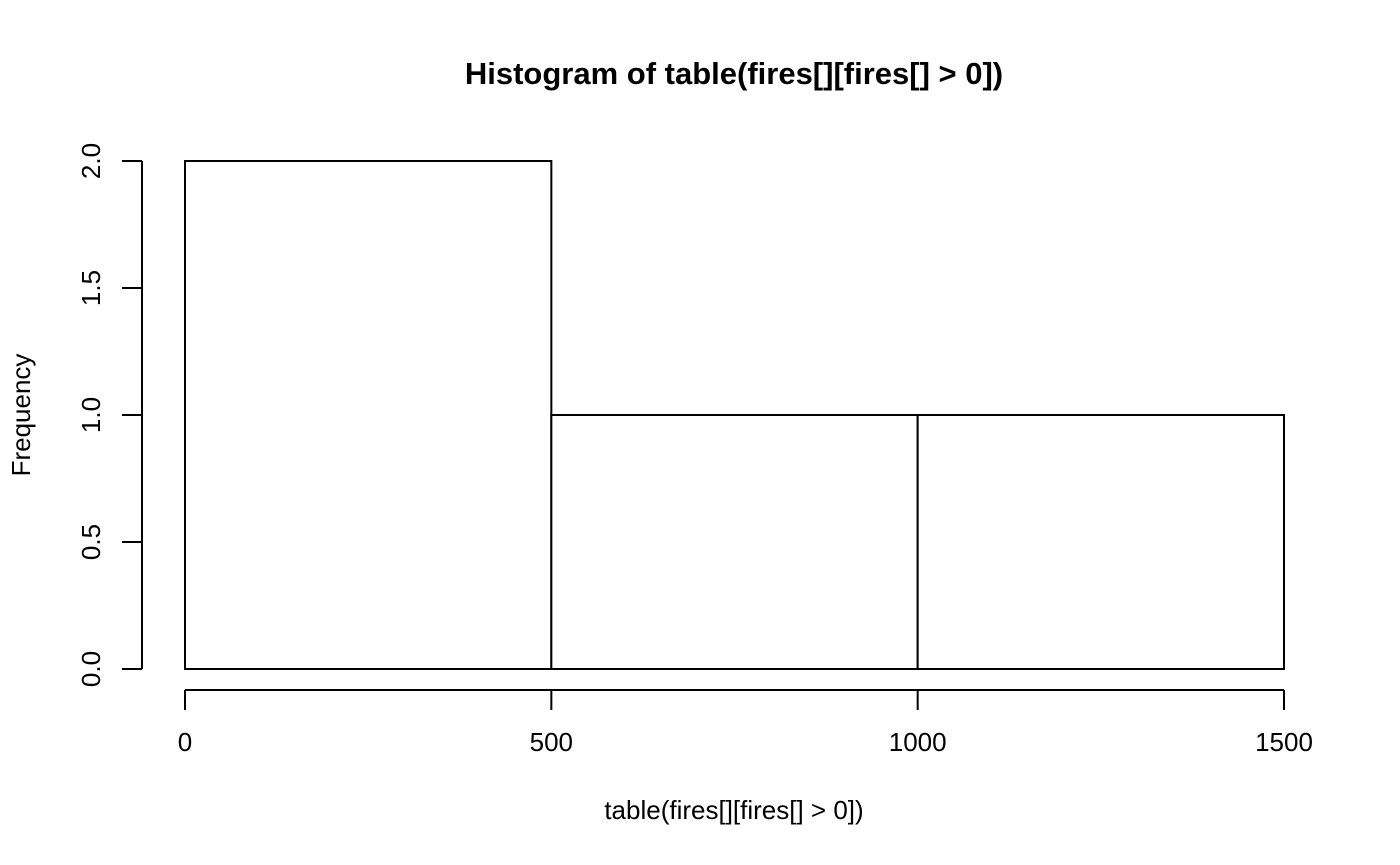  Describe the element at coordinates (745, 723) in the screenshot. I see `x-axis: 0 500 1000 1500` at that location.